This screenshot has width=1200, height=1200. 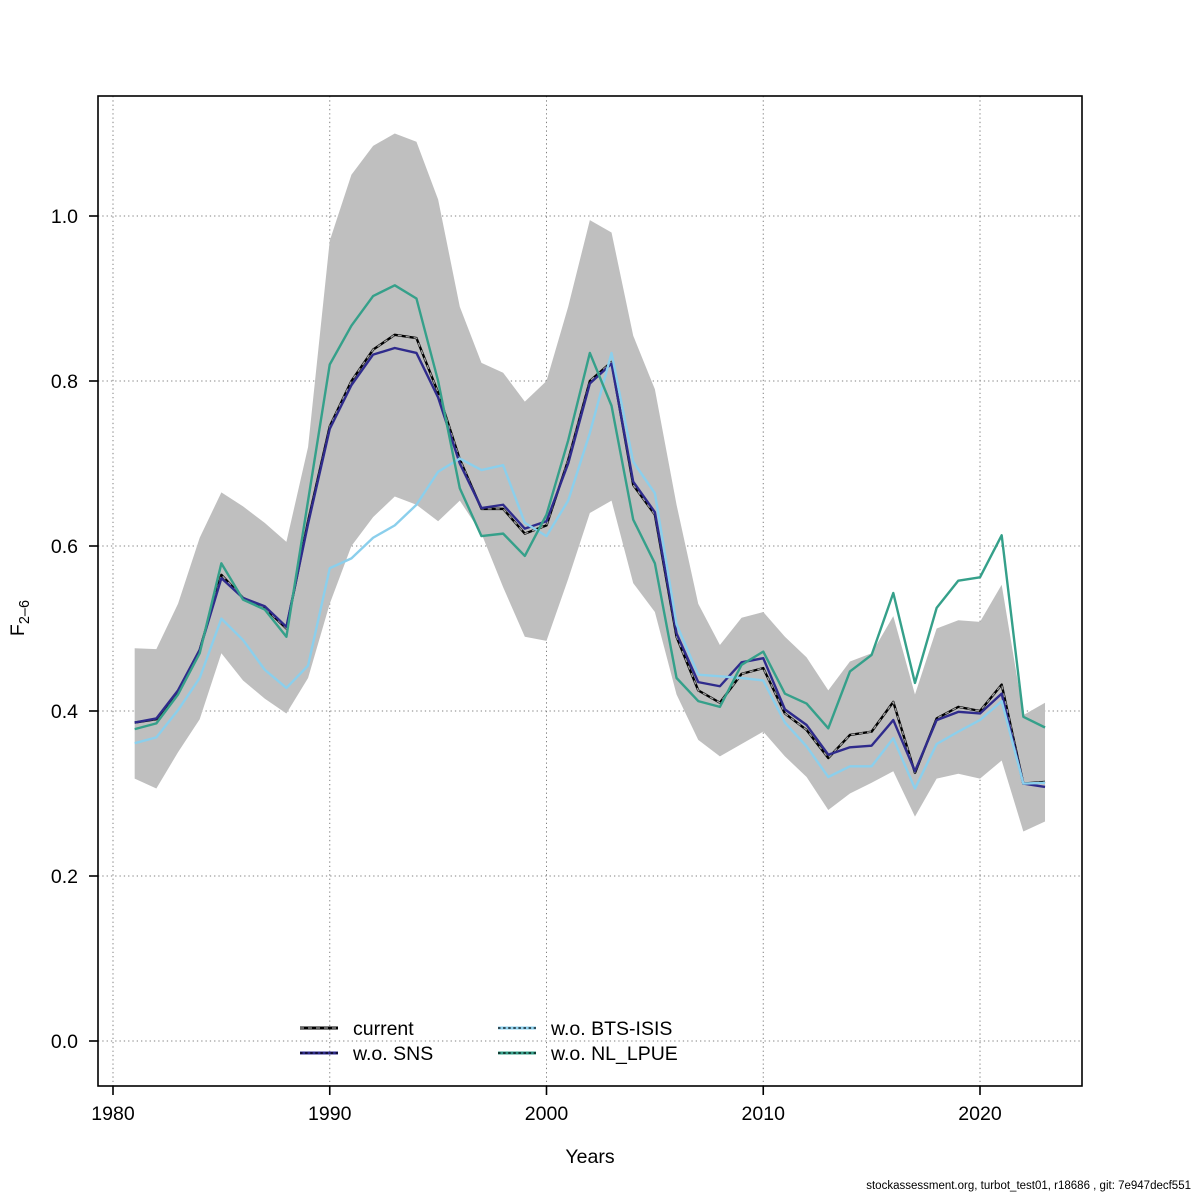 What do you see at coordinates (614, 1054) in the screenshot?
I see `legend-label: w.o. NL_LPUE` at bounding box center [614, 1054].